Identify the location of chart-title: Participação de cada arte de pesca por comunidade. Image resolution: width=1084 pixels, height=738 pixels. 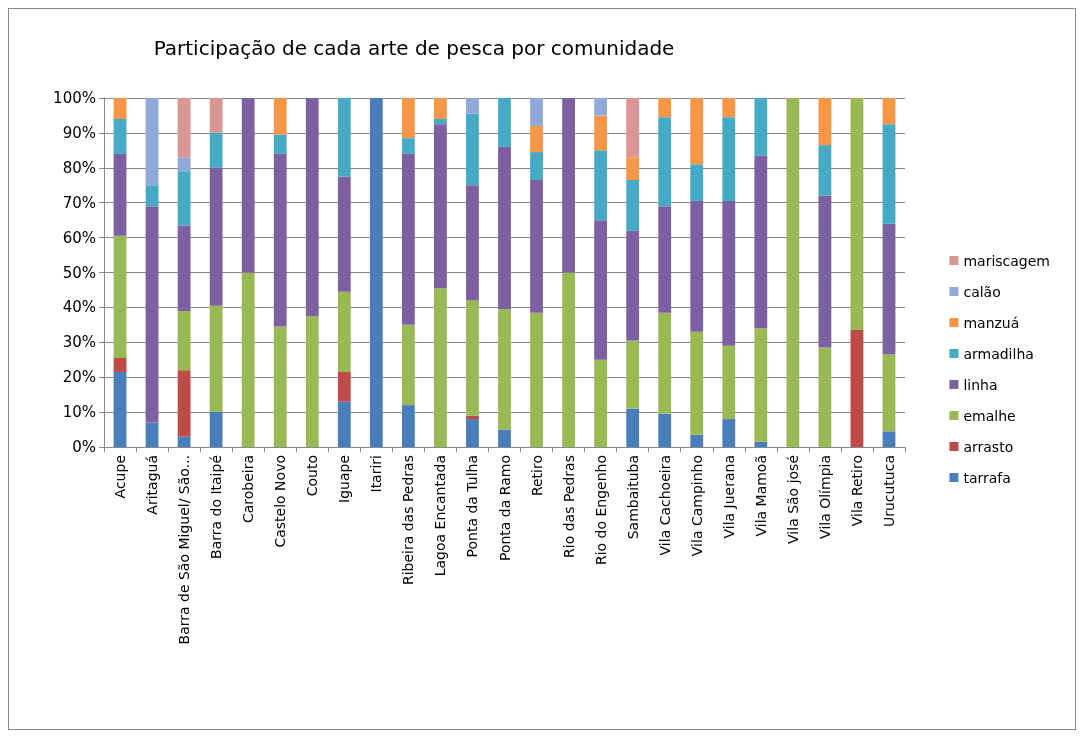
(414, 48).